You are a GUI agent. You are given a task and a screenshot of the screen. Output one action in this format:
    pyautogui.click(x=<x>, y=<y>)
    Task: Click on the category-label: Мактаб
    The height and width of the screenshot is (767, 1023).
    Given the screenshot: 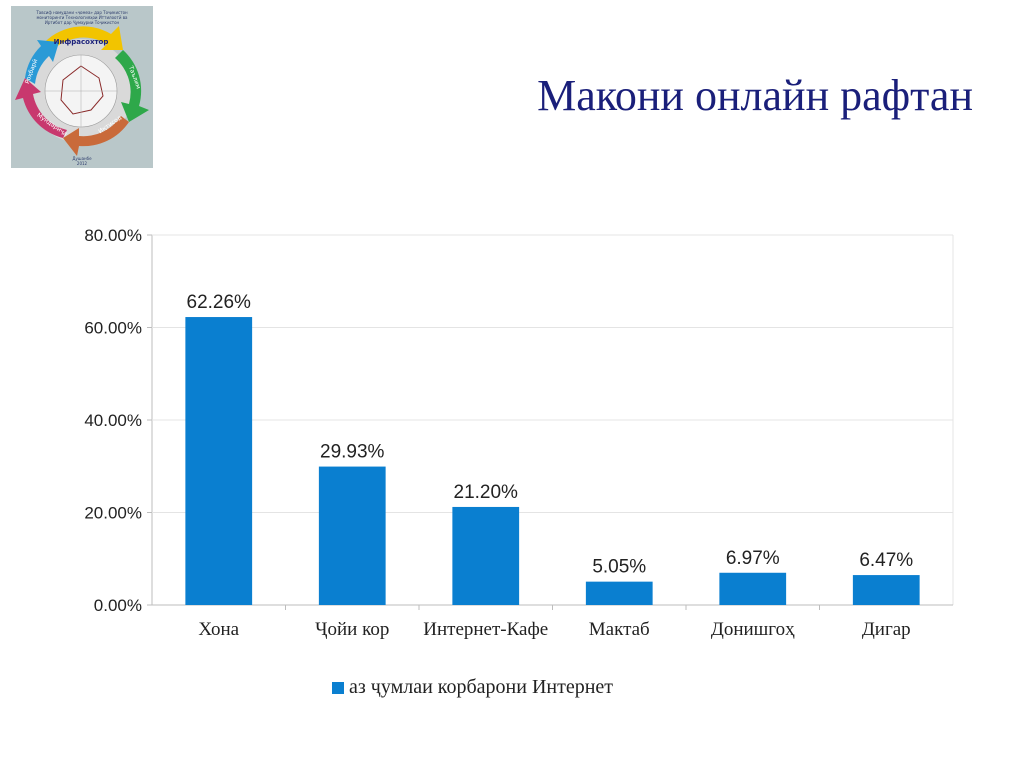 What is the action you would take?
    pyautogui.click(x=619, y=629)
    